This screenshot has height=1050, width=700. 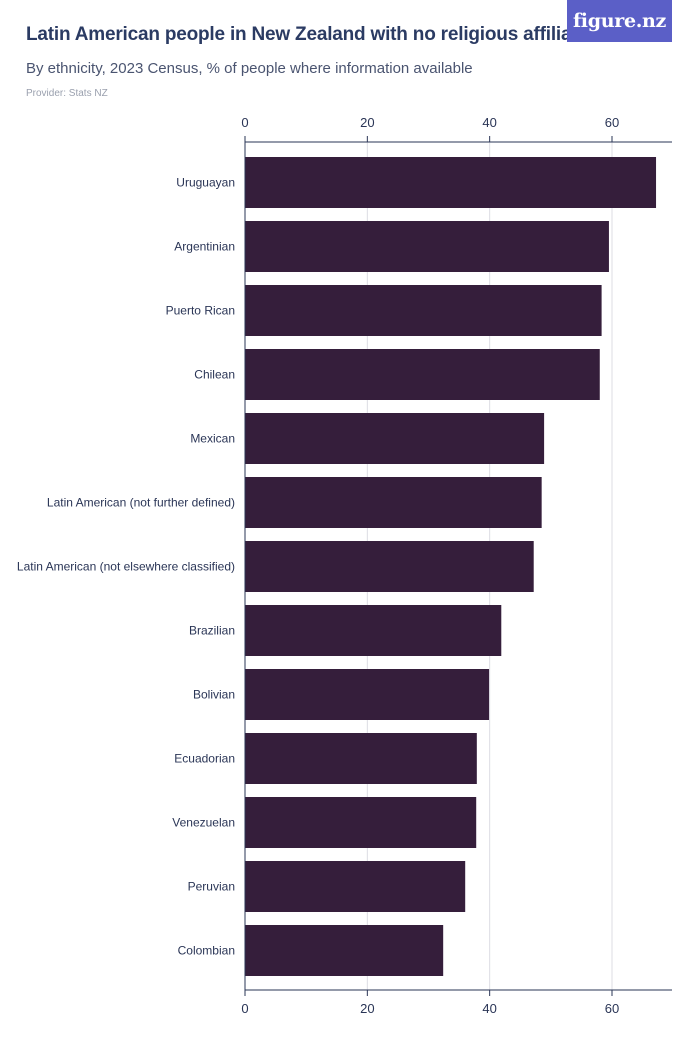 What do you see at coordinates (367, 1008) in the screenshot?
I see `bottom-tick-label-20: 20` at bounding box center [367, 1008].